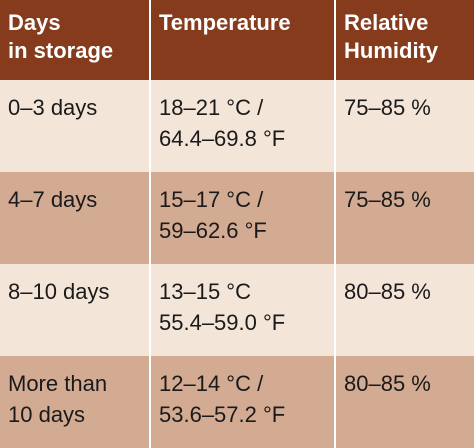  I want to click on temperature-cell: 18–21 °C / 64.4–69.8 °F, so click(242, 126).